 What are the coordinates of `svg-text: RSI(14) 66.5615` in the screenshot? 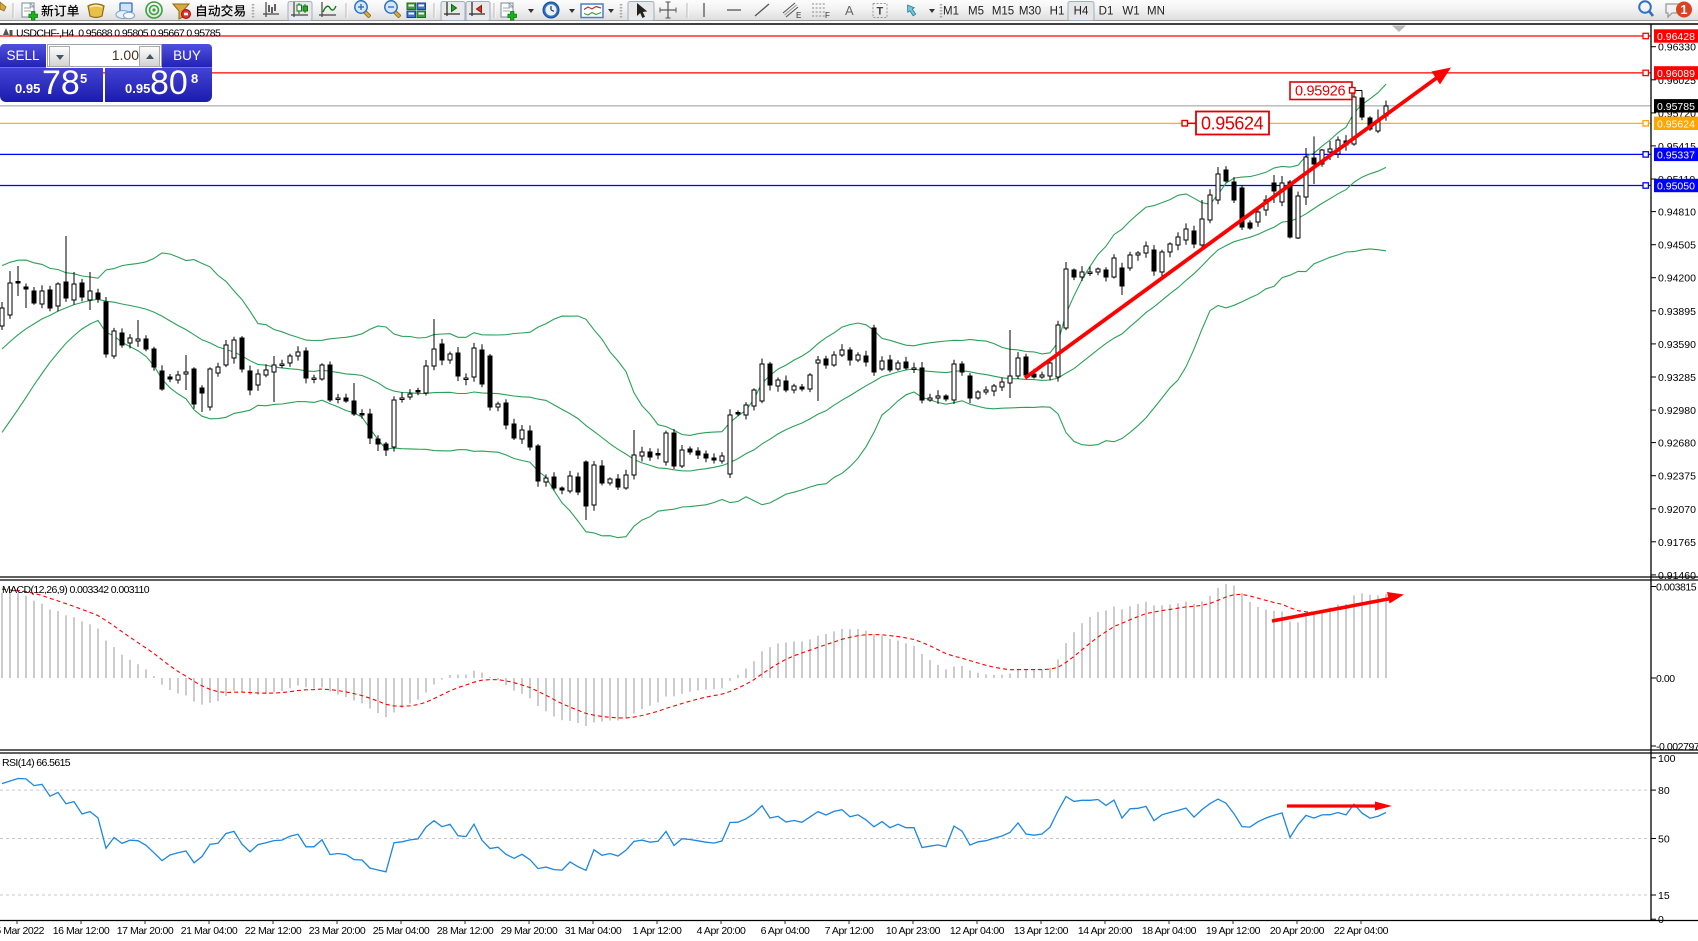 It's located at (36, 763).